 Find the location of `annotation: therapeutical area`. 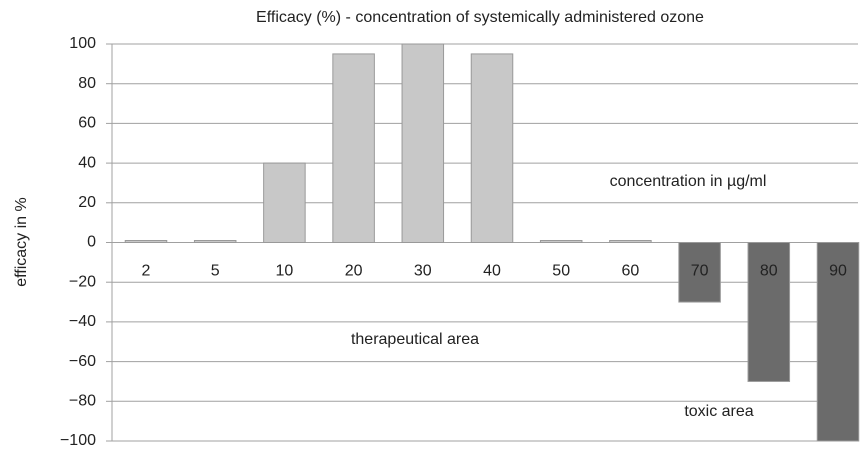

annotation: therapeutical area is located at coordinates (415, 339).